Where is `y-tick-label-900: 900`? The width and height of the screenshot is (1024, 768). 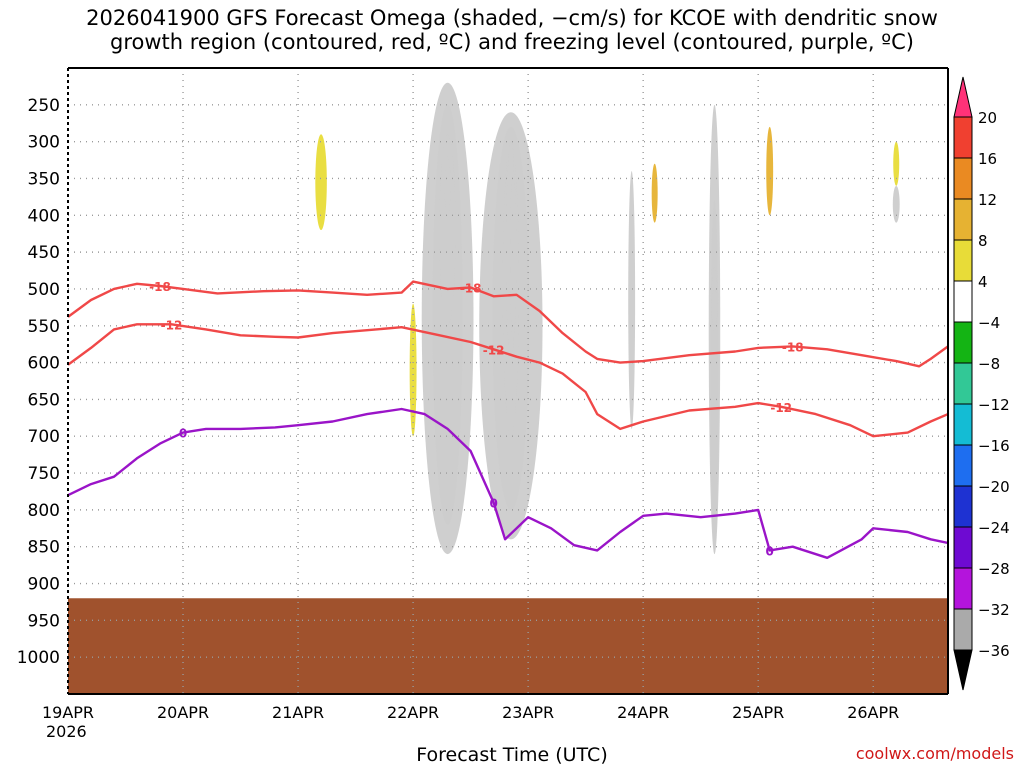
y-tick-label-900: 900 is located at coordinates (44, 585).